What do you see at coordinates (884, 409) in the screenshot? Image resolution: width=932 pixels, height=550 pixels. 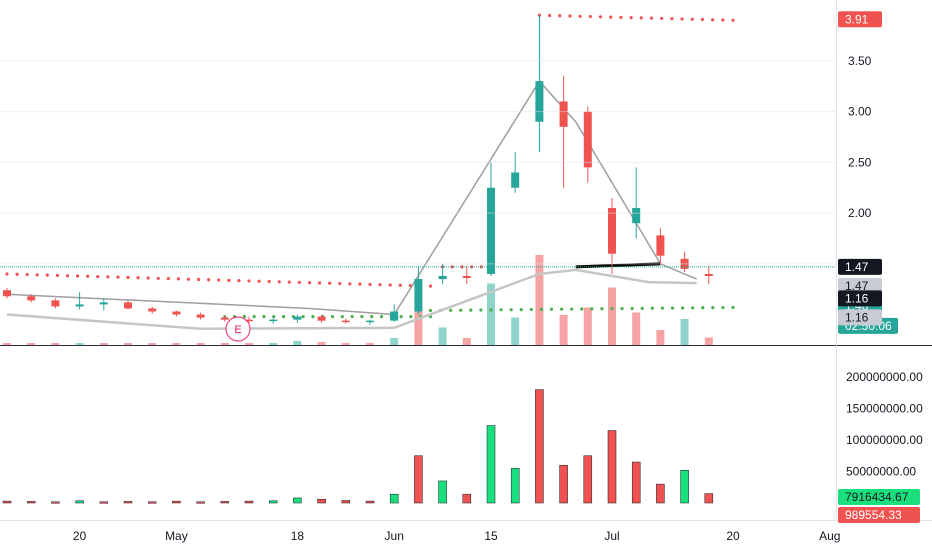 I see `volume-tick-label: 150000000.00` at bounding box center [884, 409].